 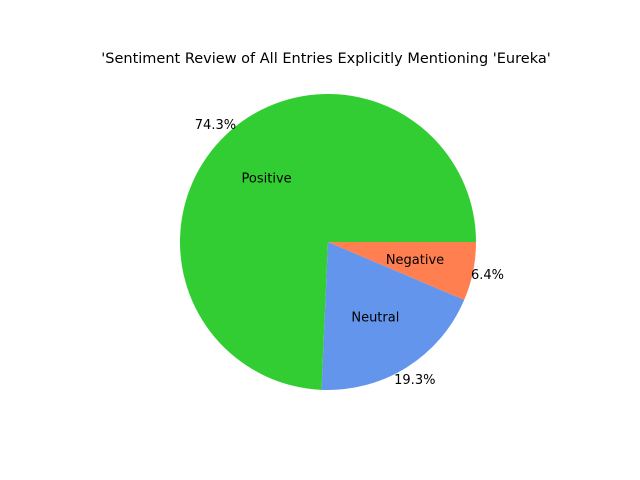 What do you see at coordinates (414, 380) in the screenshot?
I see `slice-percent-neutral: 19.3%` at bounding box center [414, 380].